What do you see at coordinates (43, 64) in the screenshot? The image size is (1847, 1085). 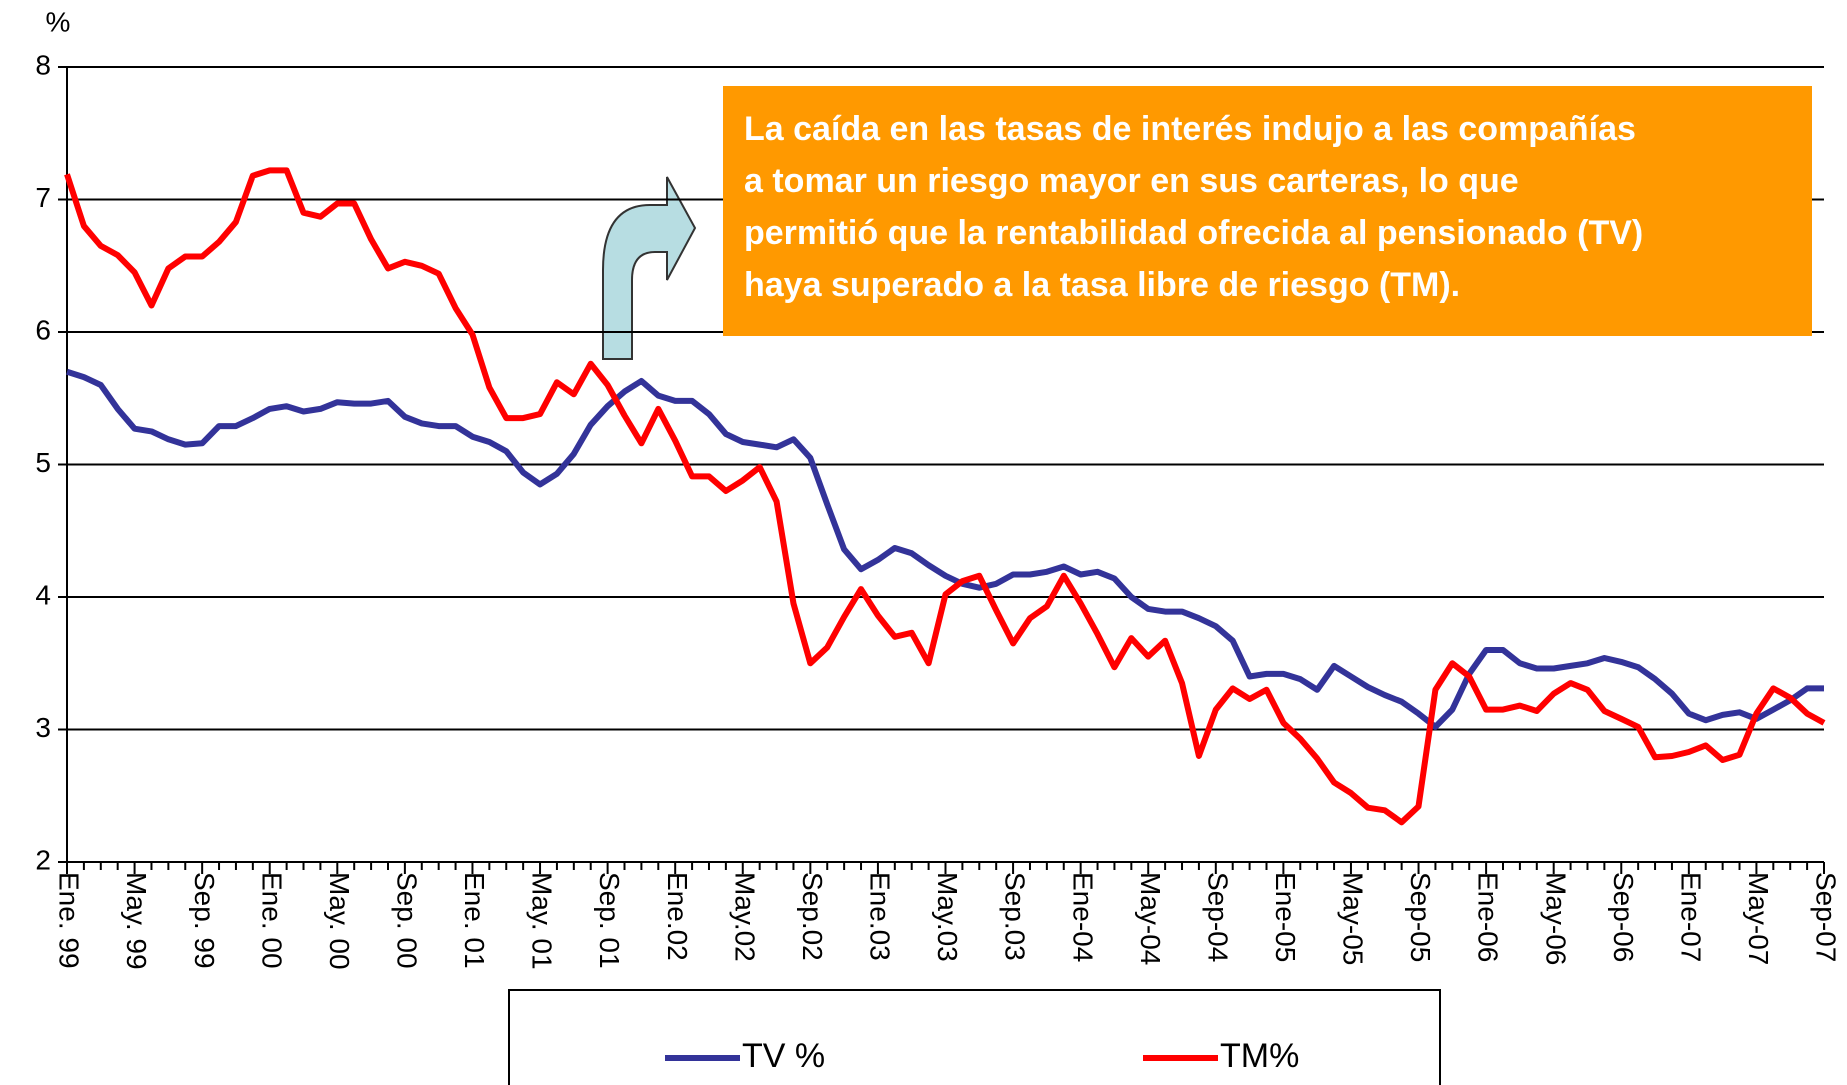 I see `y-tick-label: 8` at bounding box center [43, 64].